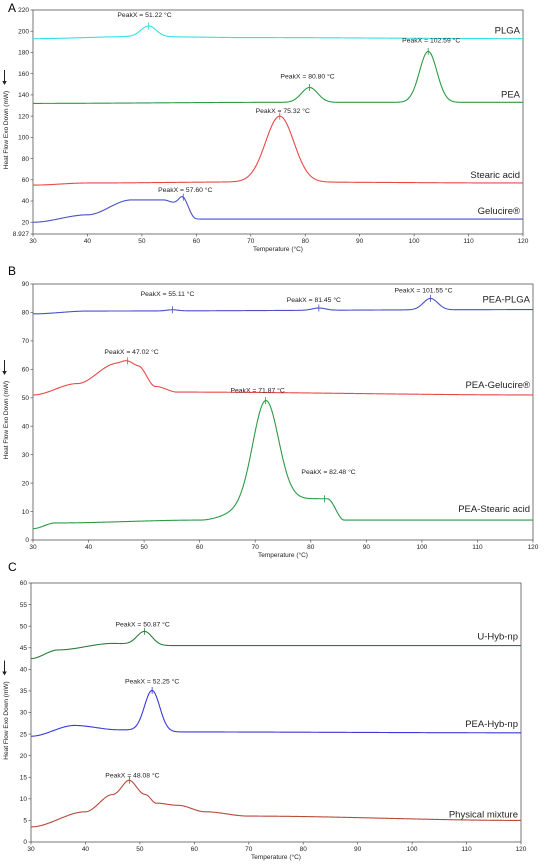  Describe the element at coordinates (314, 300) in the screenshot. I see `peak-annotation: PeakX = 81.45 °C` at that location.